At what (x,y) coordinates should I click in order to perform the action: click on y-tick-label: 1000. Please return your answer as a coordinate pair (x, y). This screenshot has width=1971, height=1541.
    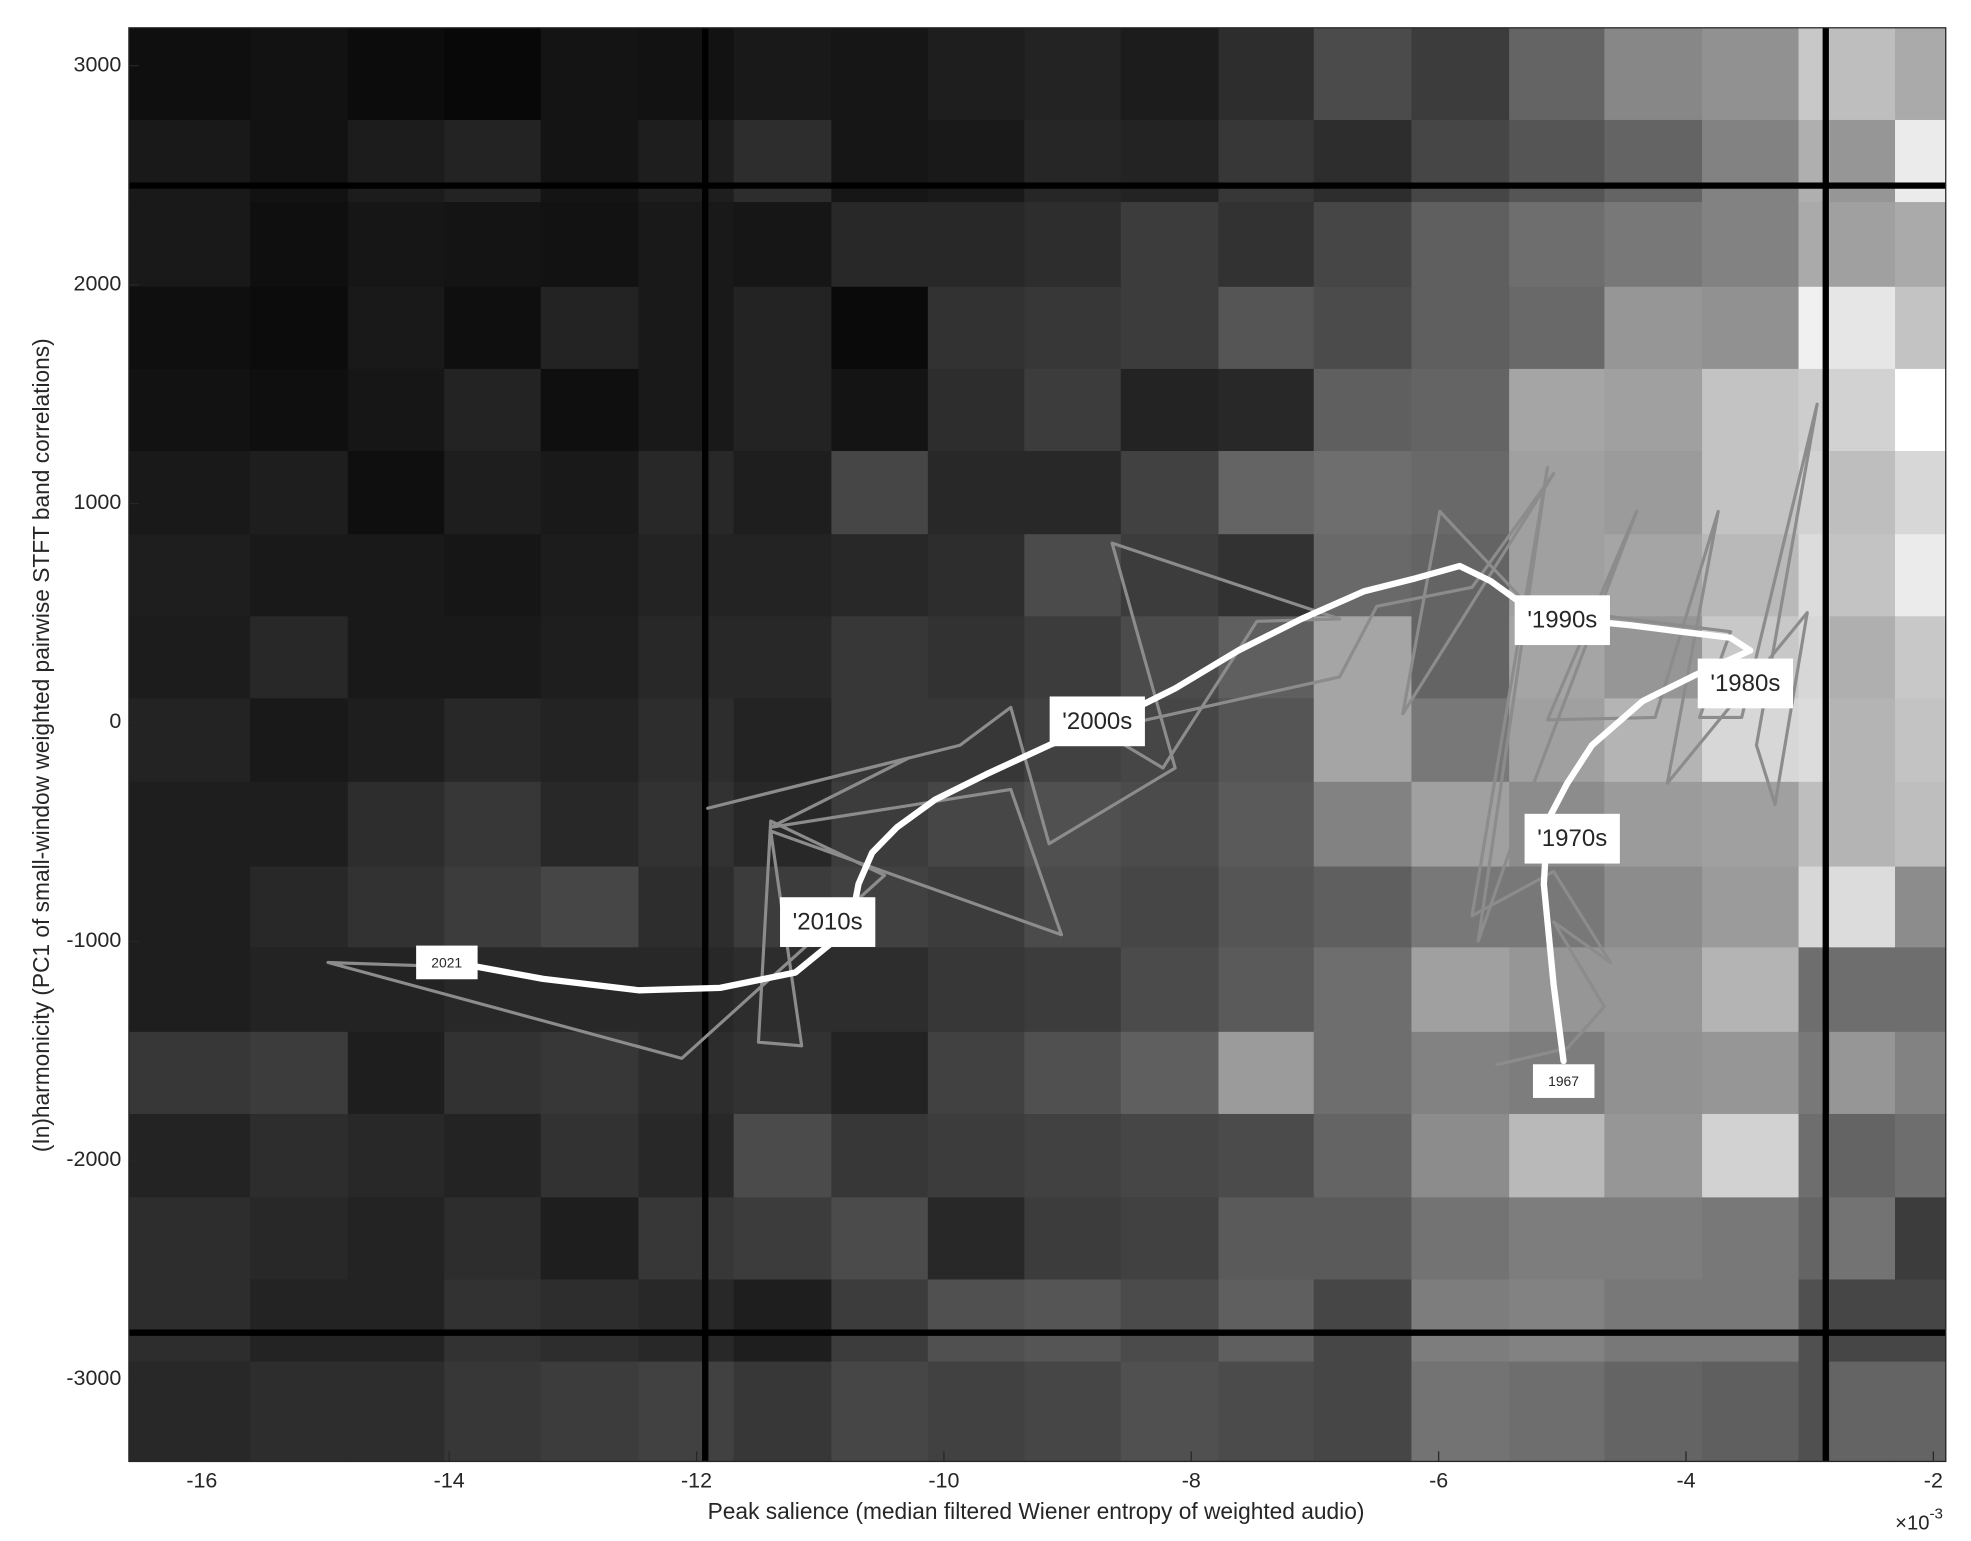
    Looking at the image, I should click on (98, 502).